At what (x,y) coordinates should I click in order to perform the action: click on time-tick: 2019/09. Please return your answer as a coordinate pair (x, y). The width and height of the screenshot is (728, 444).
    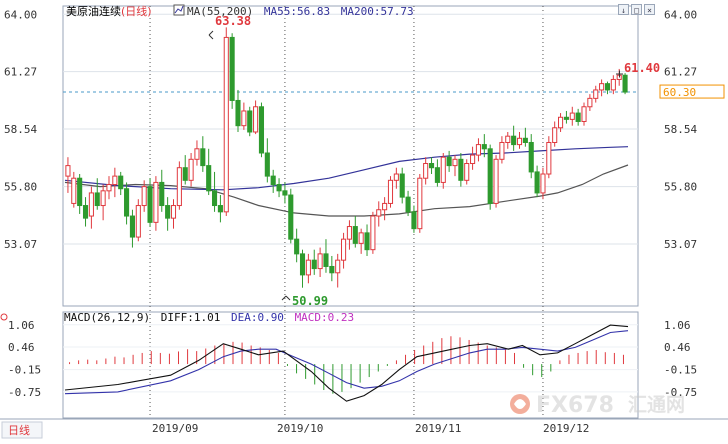
    Looking at the image, I should click on (175, 428).